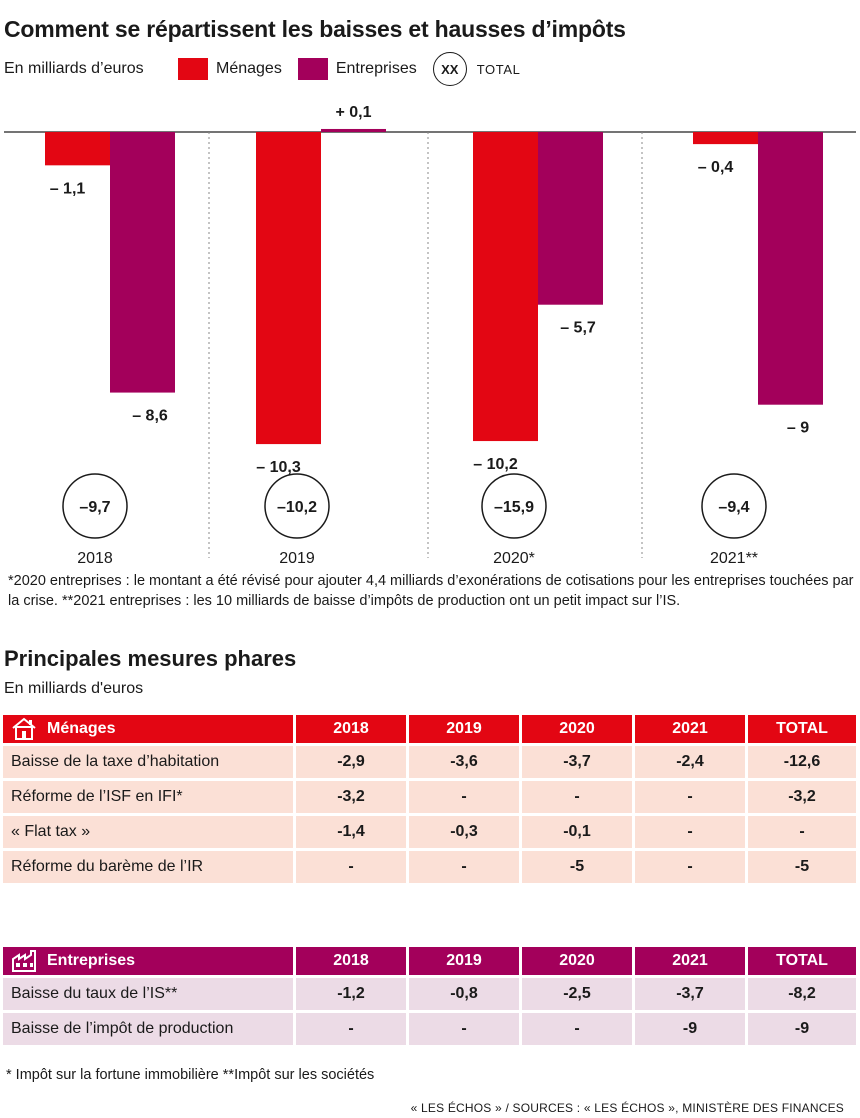 The height and width of the screenshot is (1118, 860). Describe the element at coordinates (802, 994) in the screenshot. I see `table-cell: -8,2` at that location.